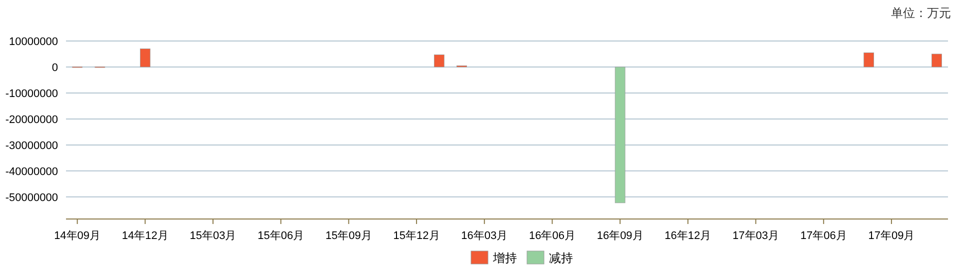 The width and height of the screenshot is (959, 278). What do you see at coordinates (756, 236) in the screenshot?
I see `x-tick-label: 17年03月` at bounding box center [756, 236].